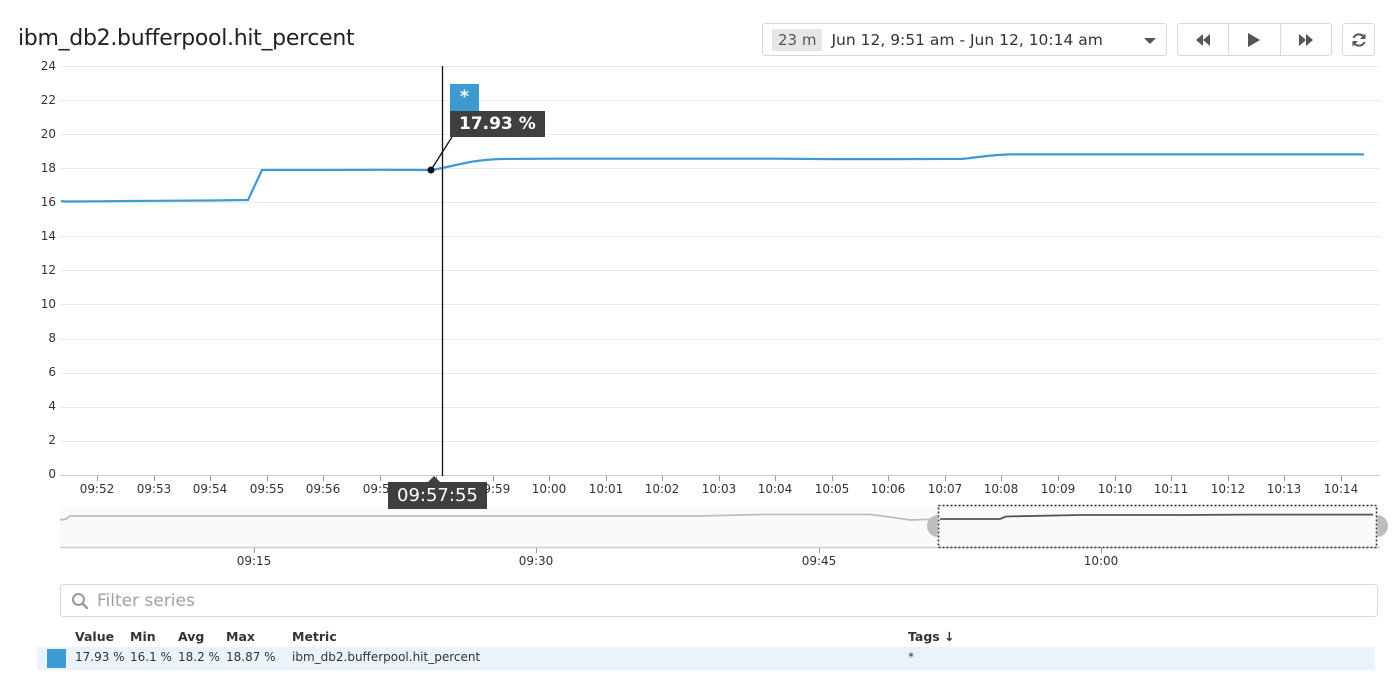  What do you see at coordinates (931, 636) in the screenshot?
I see `column-header-tags: Tags ↓` at bounding box center [931, 636].